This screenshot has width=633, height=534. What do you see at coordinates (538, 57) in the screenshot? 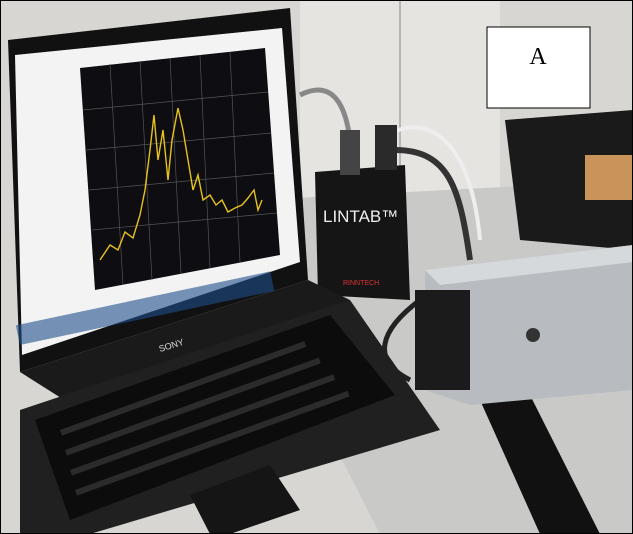
I see `panel-label: A` at bounding box center [538, 57].